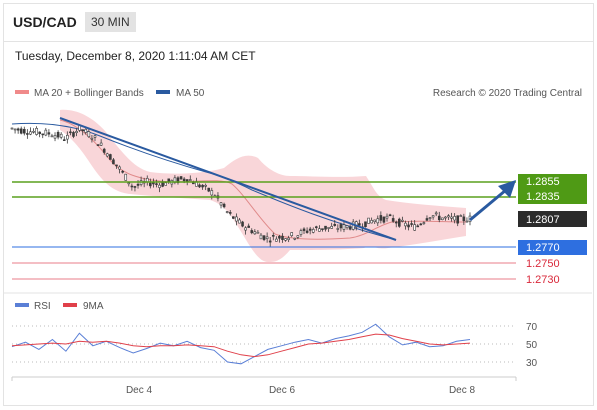 The height and width of the screenshot is (410, 597). Describe the element at coordinates (507, 189) in the screenshot. I see `forecast-arrow-icon` at that location.